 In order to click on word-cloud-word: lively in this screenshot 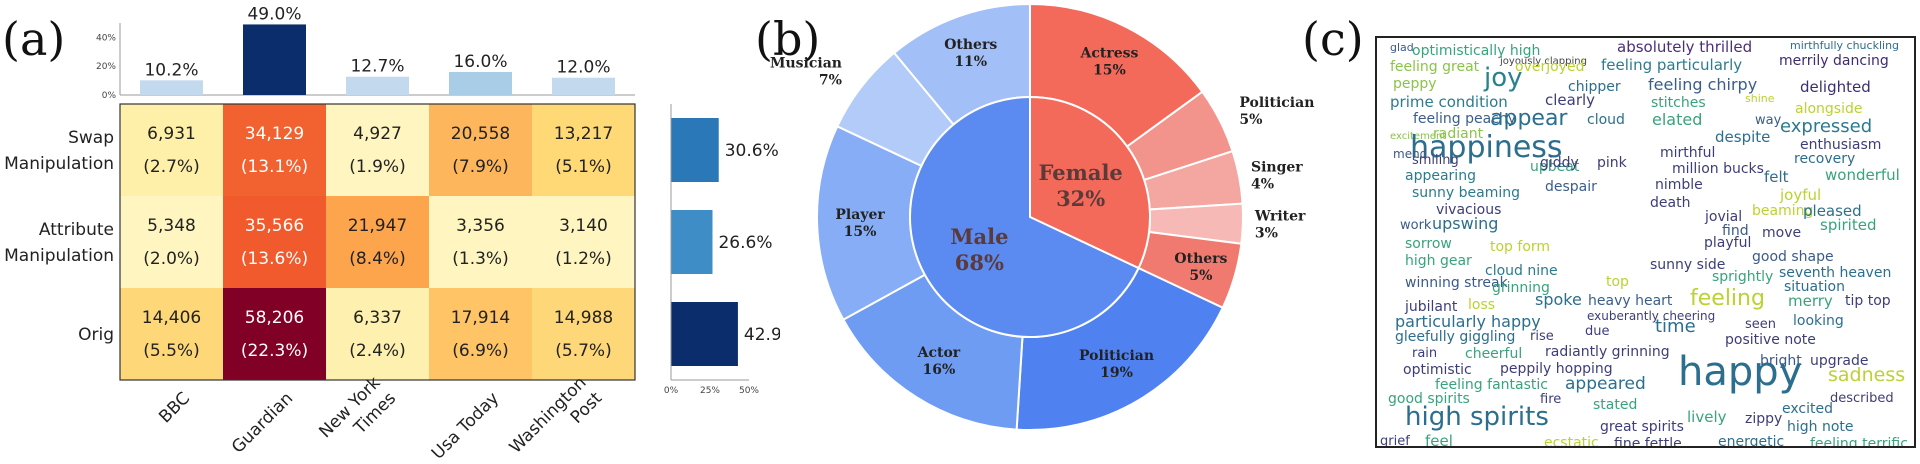, I will do `click(1707, 417)`.